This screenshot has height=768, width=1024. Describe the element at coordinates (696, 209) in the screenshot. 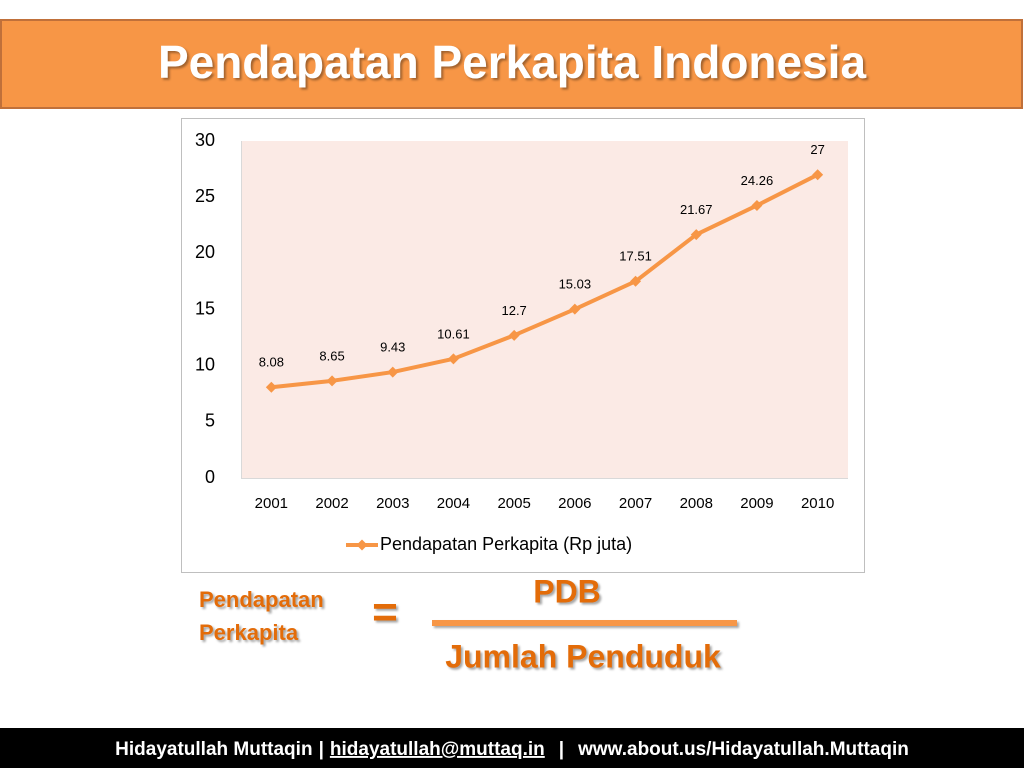

I see `data-label: 21.67` at that location.